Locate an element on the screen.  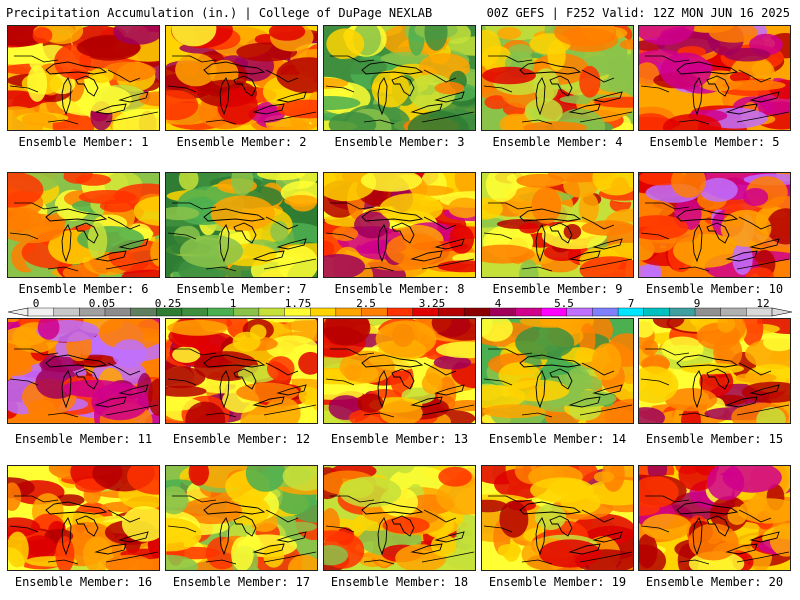
colorbar-tick-label: 12 is located at coordinates (763, 303).